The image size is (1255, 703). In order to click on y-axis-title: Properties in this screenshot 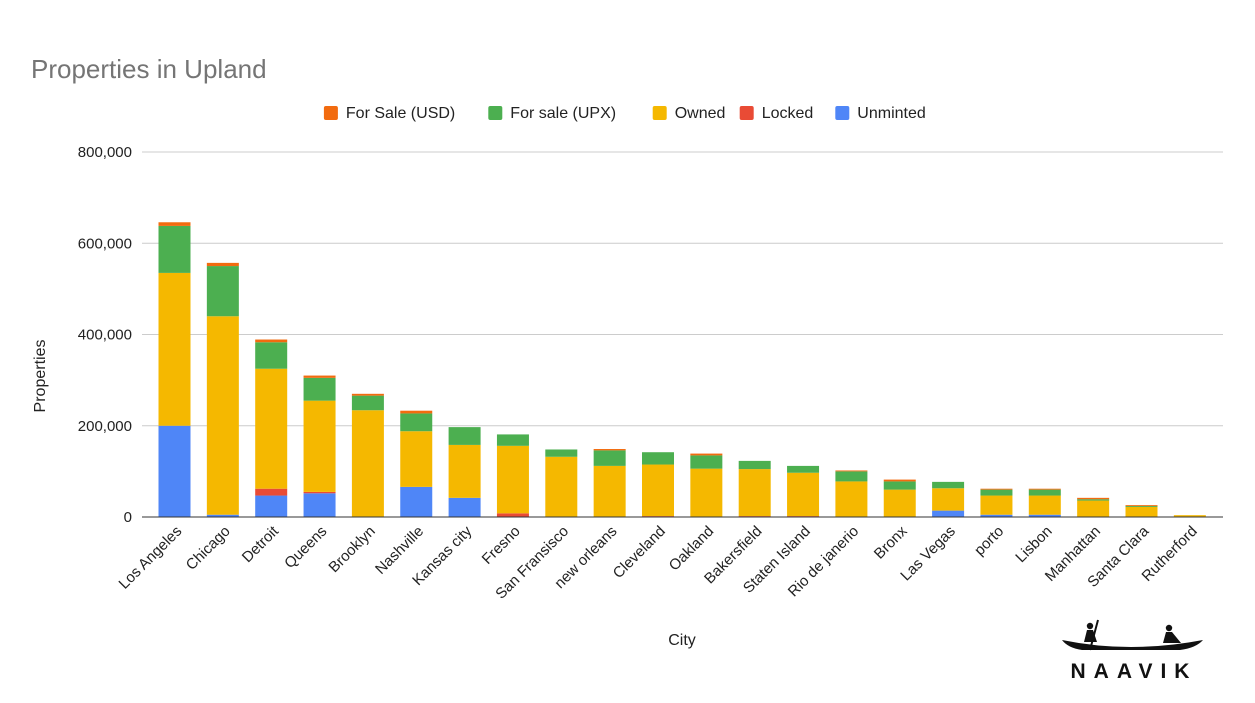, I will do `click(40, 376)`.